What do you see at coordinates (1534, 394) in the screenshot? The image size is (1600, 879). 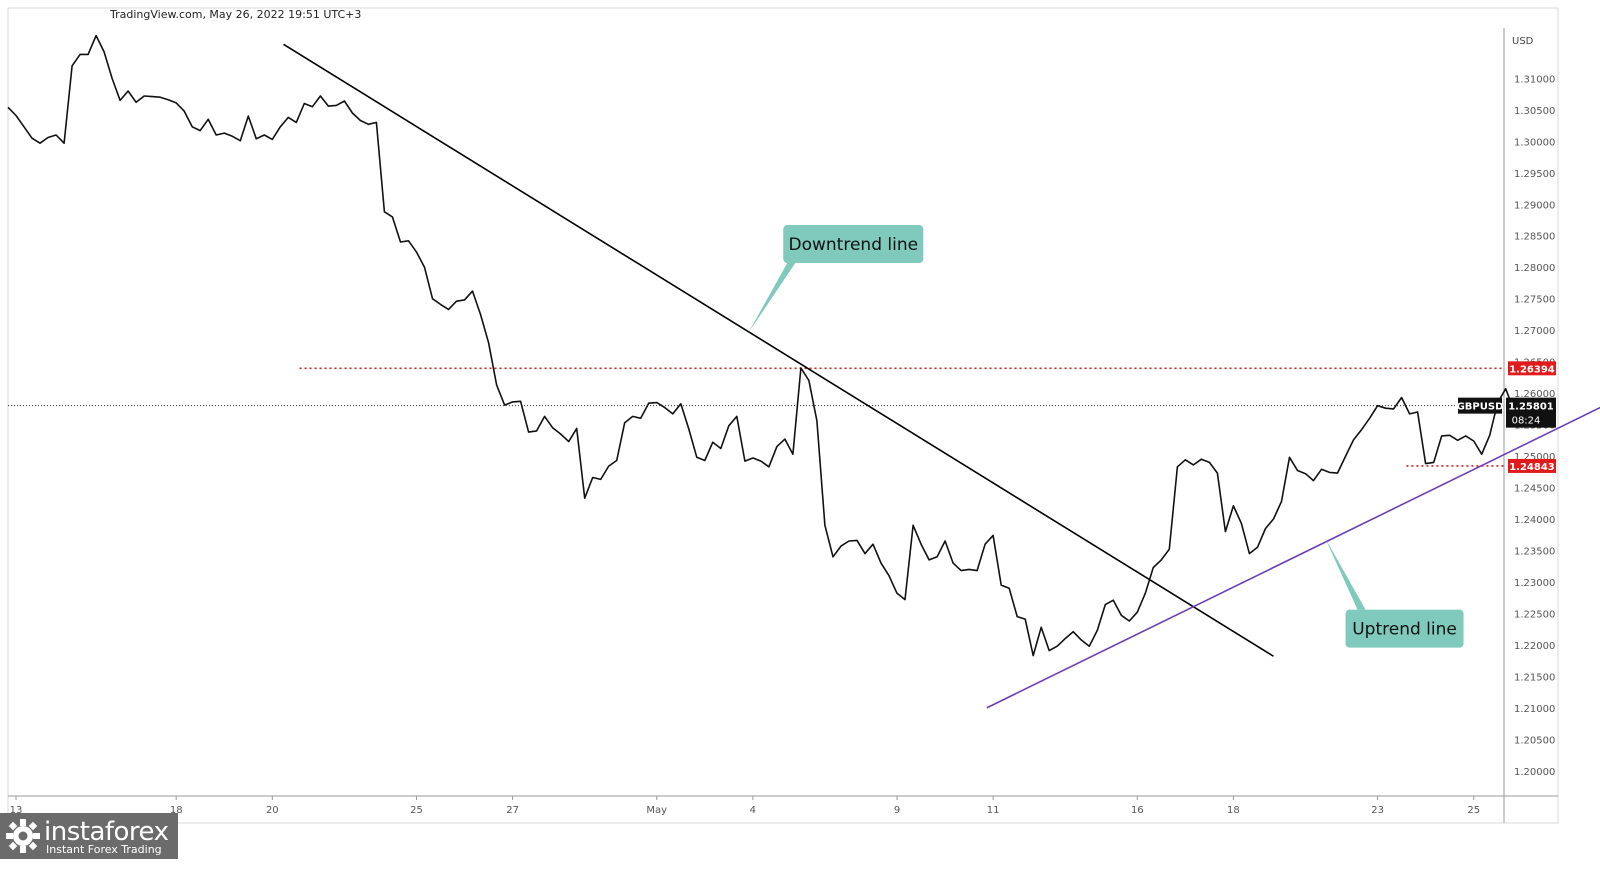 I see `y-tick-label: 1.26000` at bounding box center [1534, 394].